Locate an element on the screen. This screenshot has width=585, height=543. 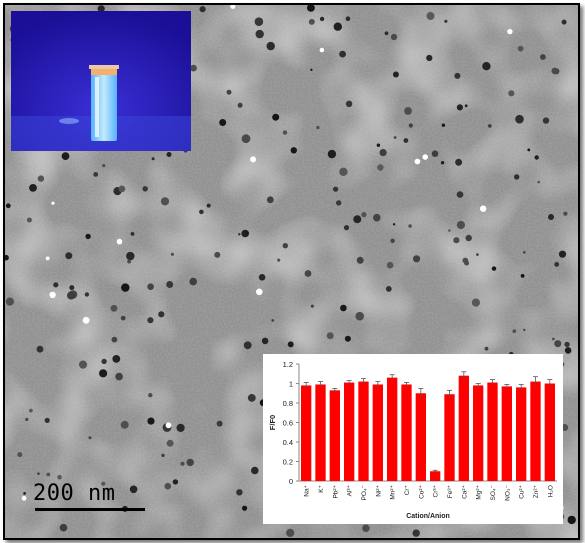
x-tick-label: Mg²⁺ is located at coordinates (479, 491).